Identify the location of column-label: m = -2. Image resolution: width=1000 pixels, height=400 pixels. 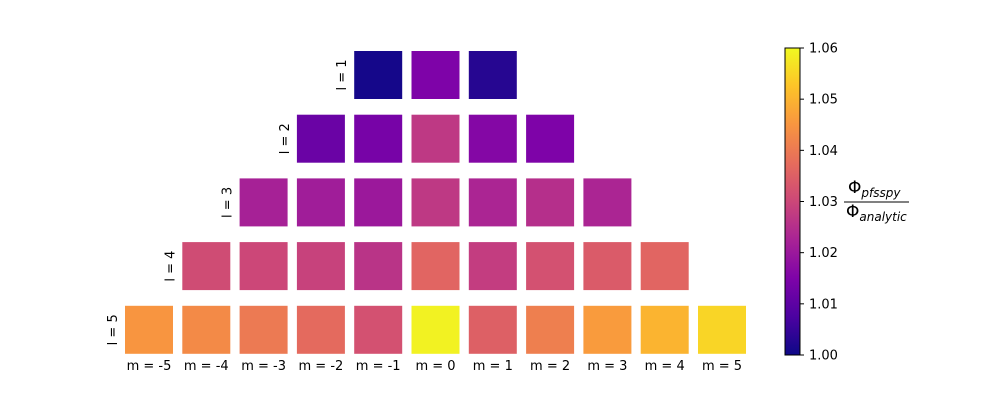
(321, 366).